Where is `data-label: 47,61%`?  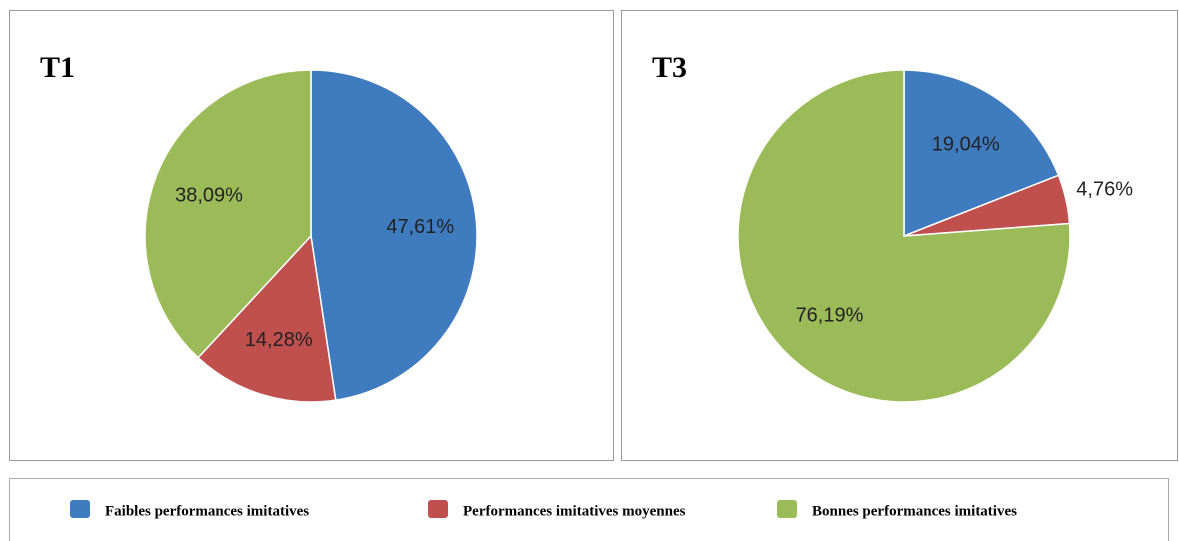 data-label: 47,61% is located at coordinates (420, 227).